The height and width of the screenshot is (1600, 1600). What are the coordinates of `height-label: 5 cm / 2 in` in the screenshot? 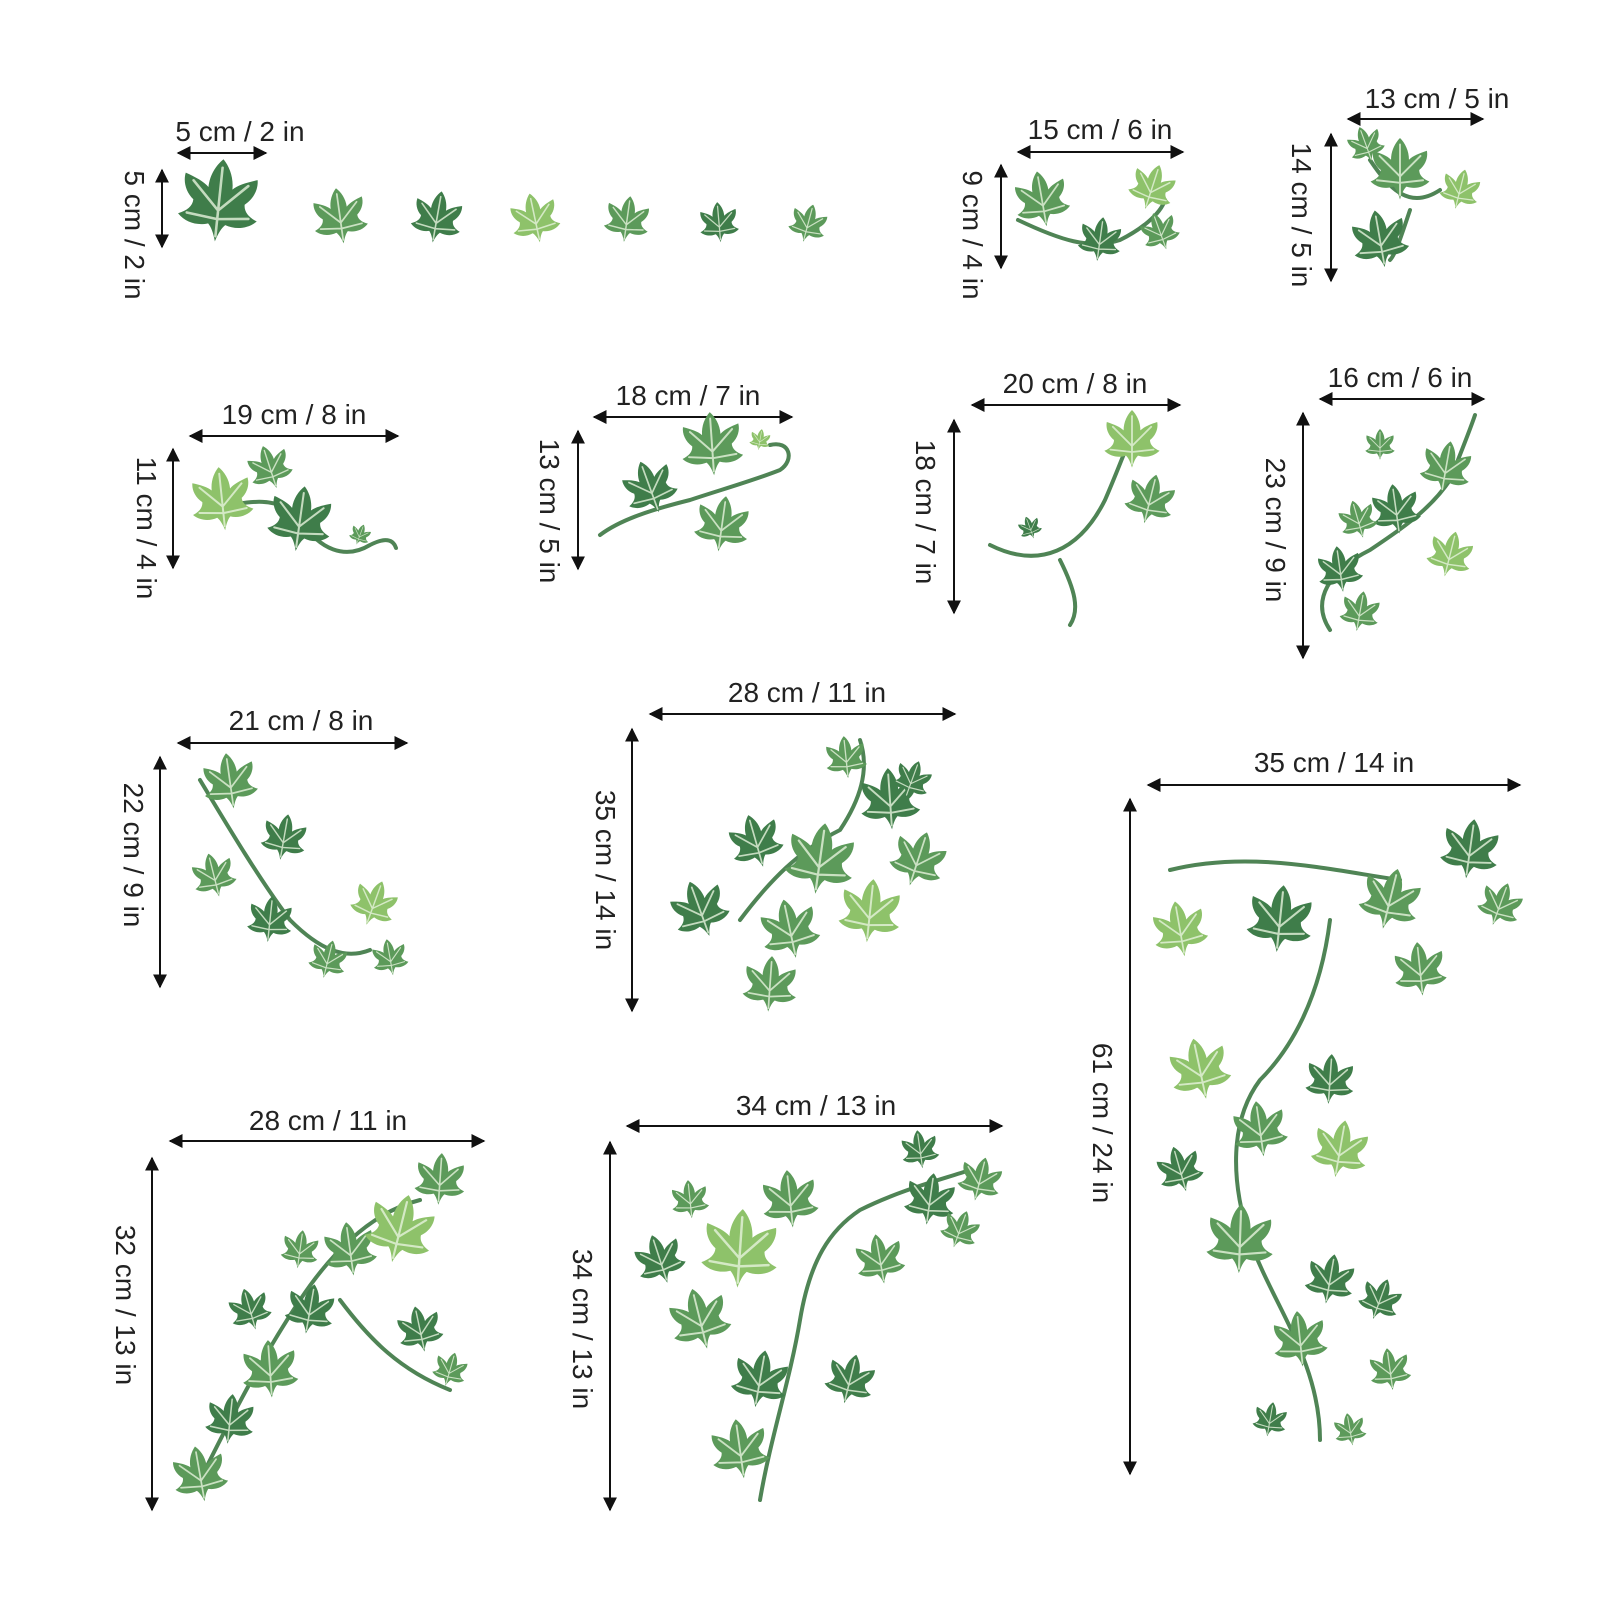 It's located at (134, 235).